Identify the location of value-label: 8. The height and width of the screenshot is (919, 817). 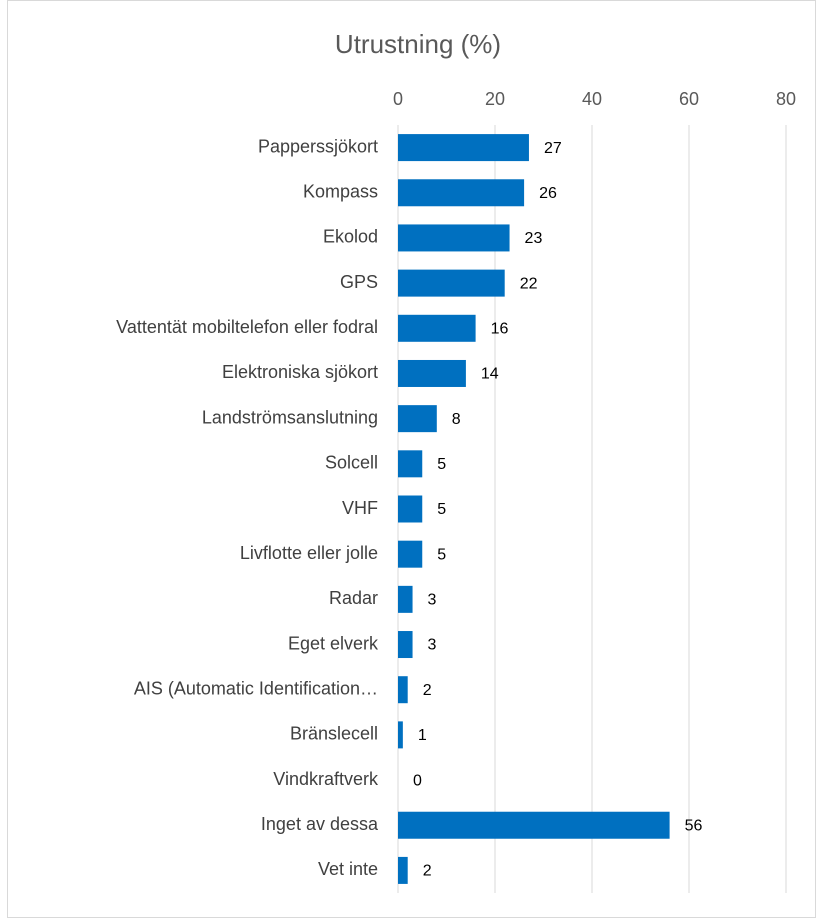
(456, 419).